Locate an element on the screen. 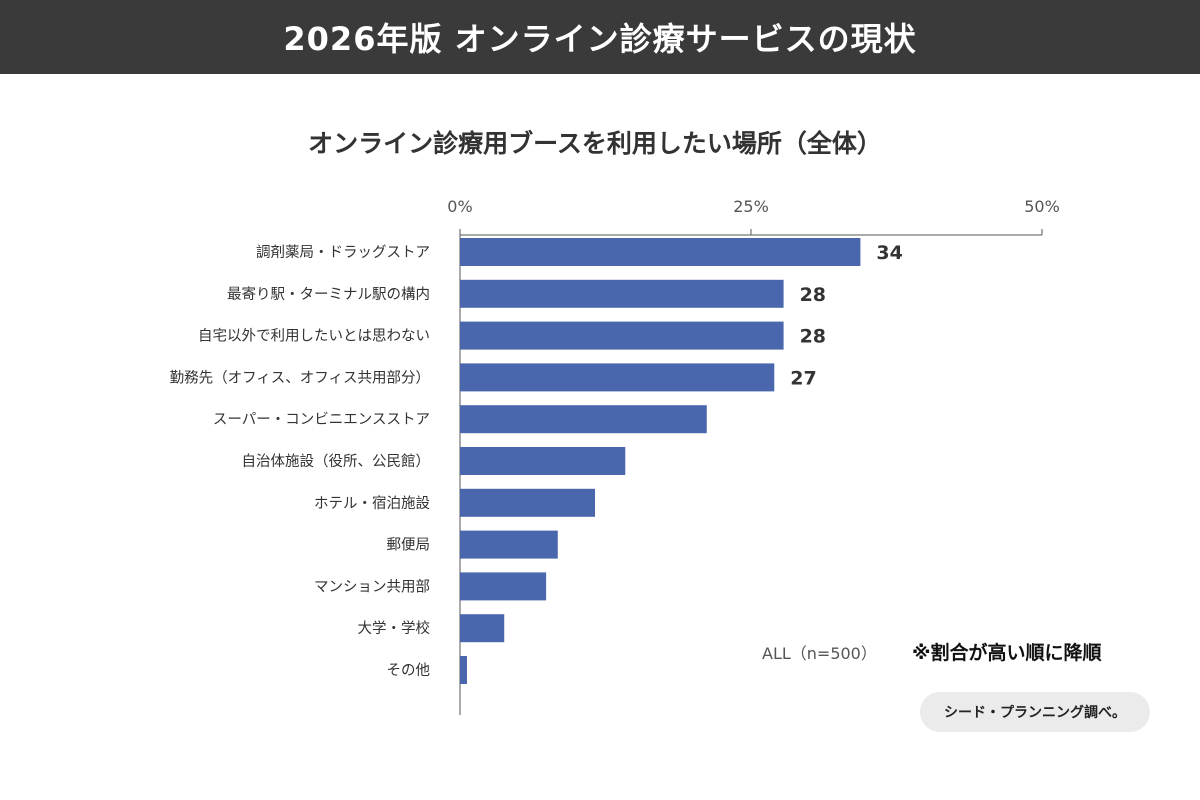 The width and height of the screenshot is (1200, 800). category-label: 郵便局 is located at coordinates (409, 545).